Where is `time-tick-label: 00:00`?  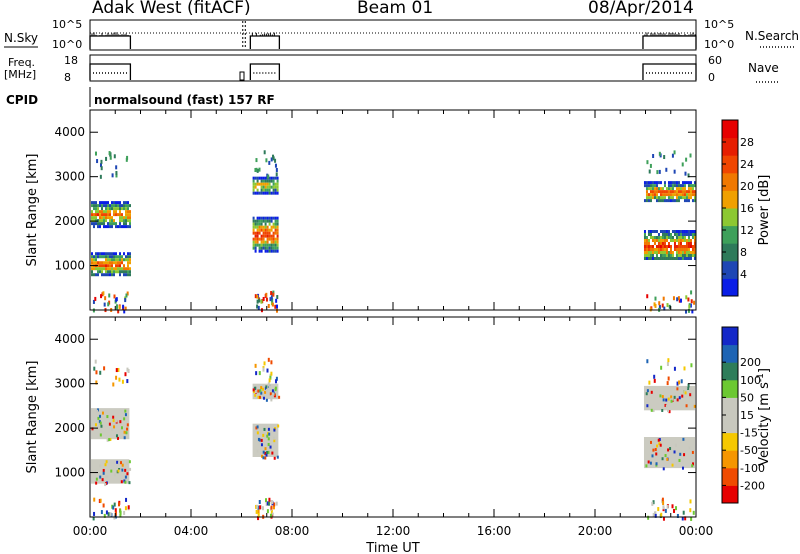 time-tick-label: 00:00 is located at coordinates (90, 531).